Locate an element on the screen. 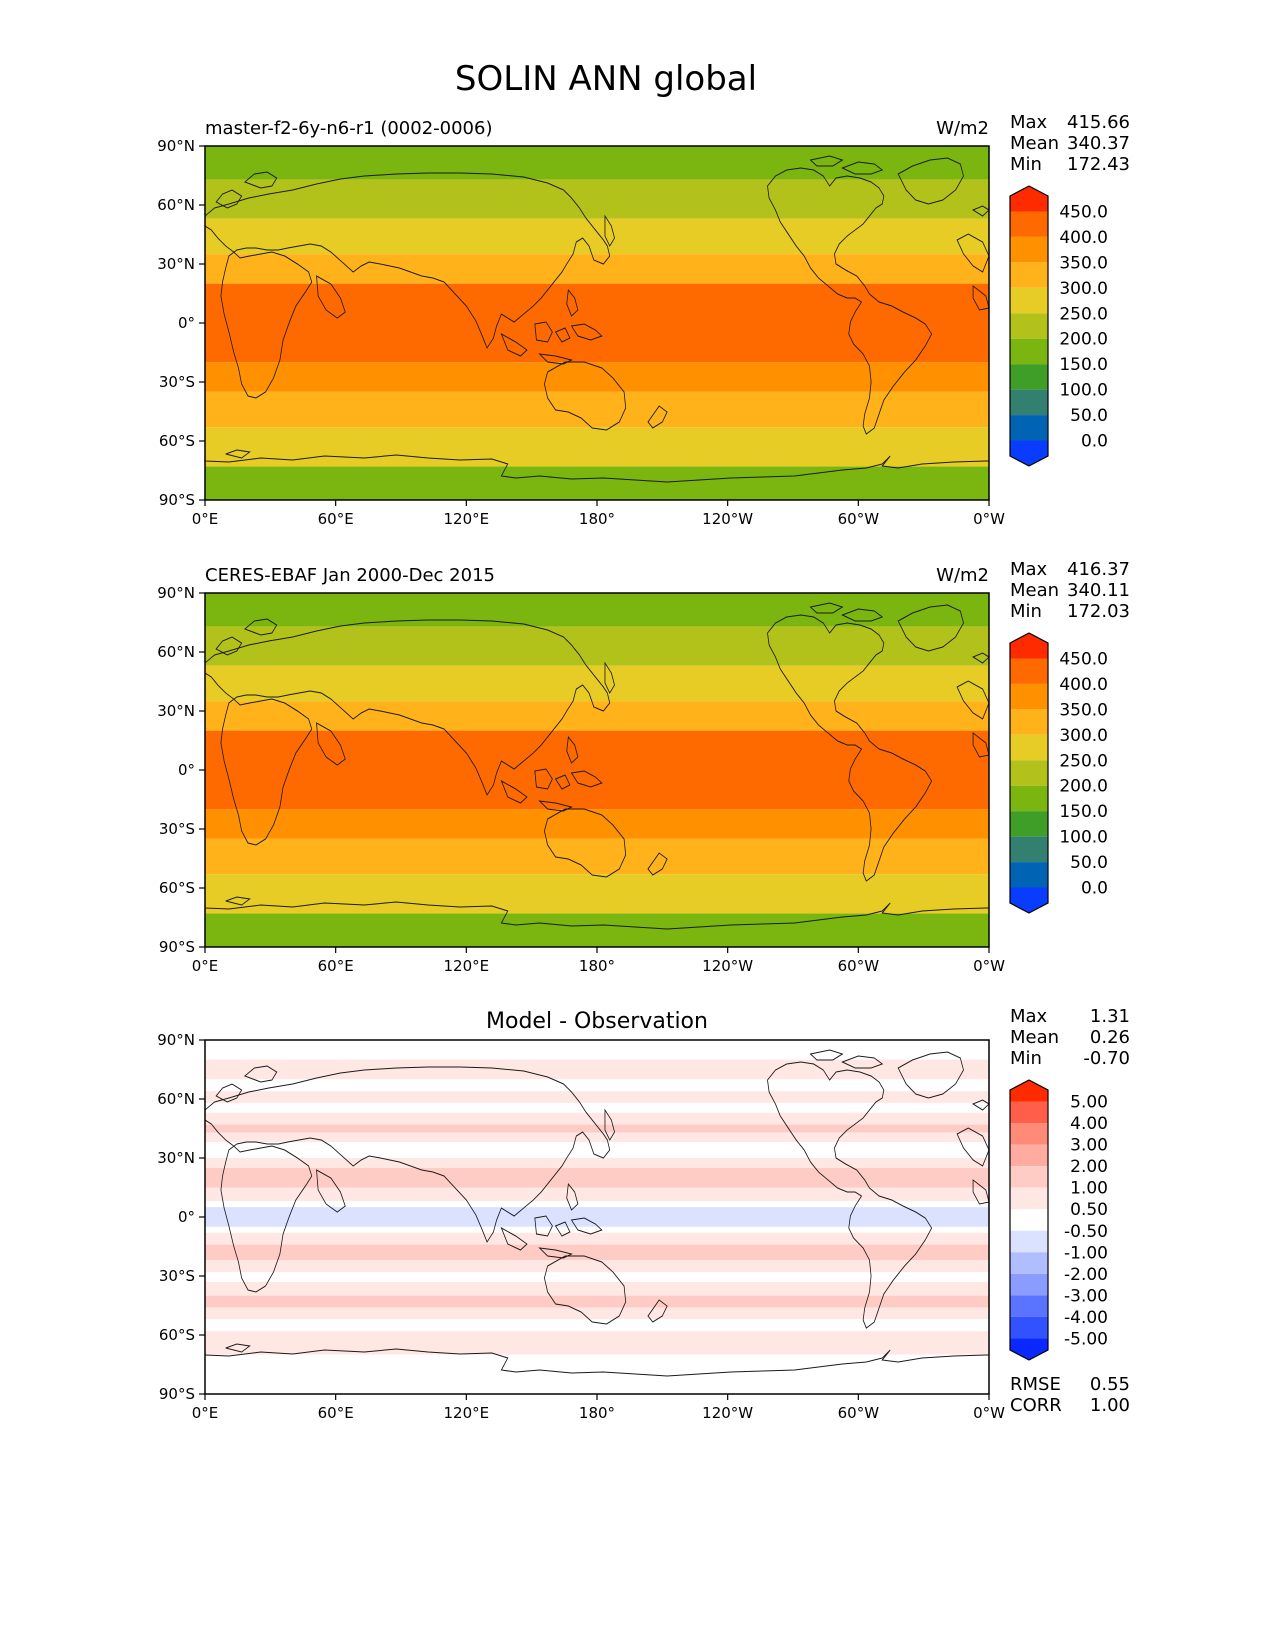 The image size is (1275, 1650). colorbar-tick-label: 250.0 is located at coordinates (1083, 761).